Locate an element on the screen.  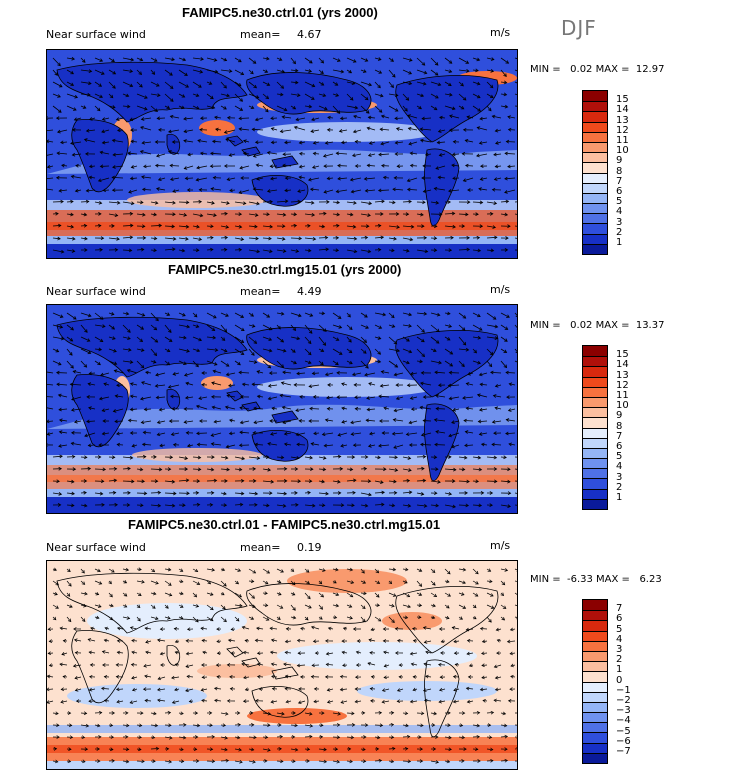
colorbar: 7 6 5 4 3 2 1 0 −1 −2 −3 −4 −5 −6 −7 is located at coordinates (606, 681).